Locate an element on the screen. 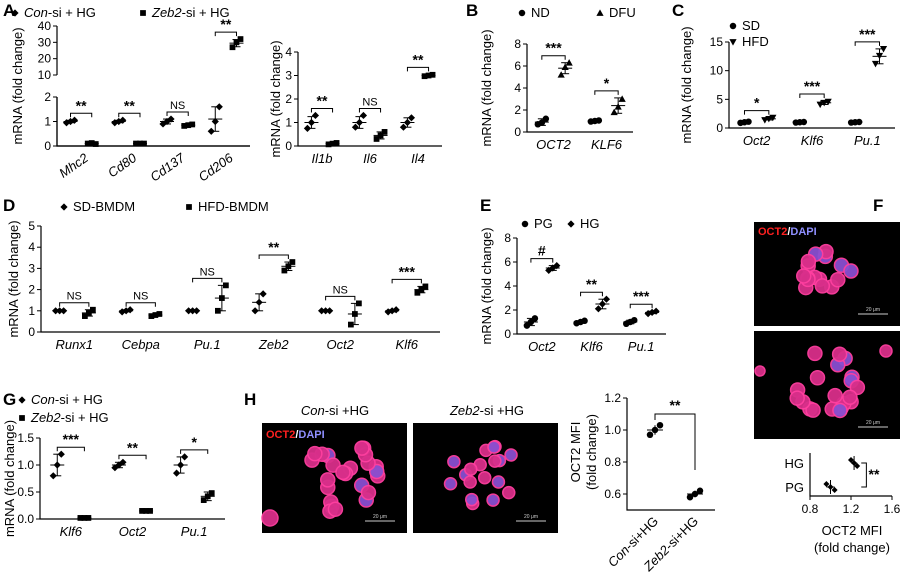  ytick-label-B: 0 is located at coordinates (517, 132).